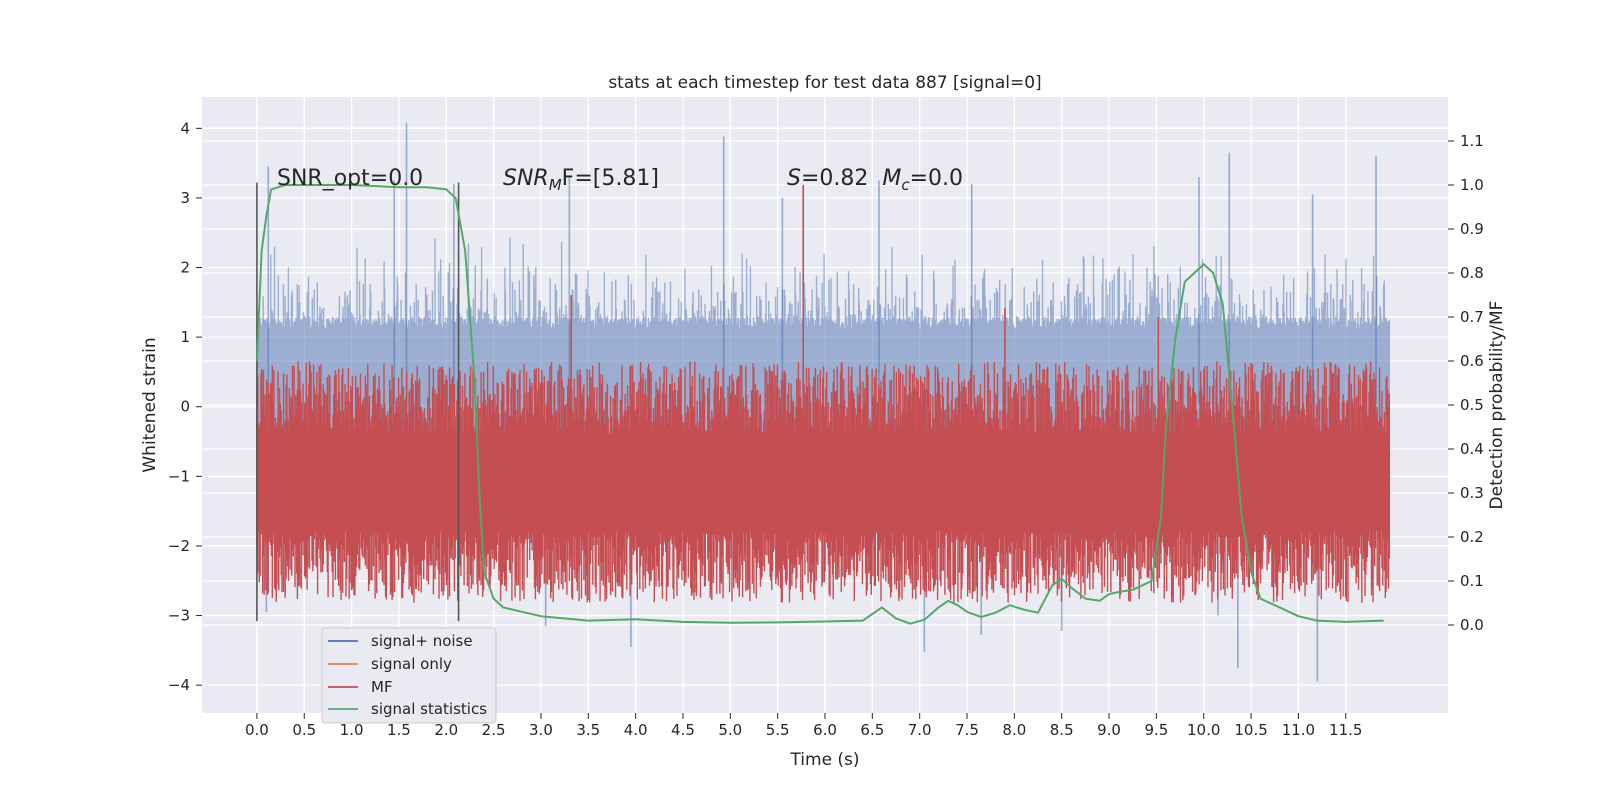 Image resolution: width=1600 pixels, height=805 pixels. What do you see at coordinates (834, 178) in the screenshot?
I see `annotation-s-value: =0.82` at bounding box center [834, 178].